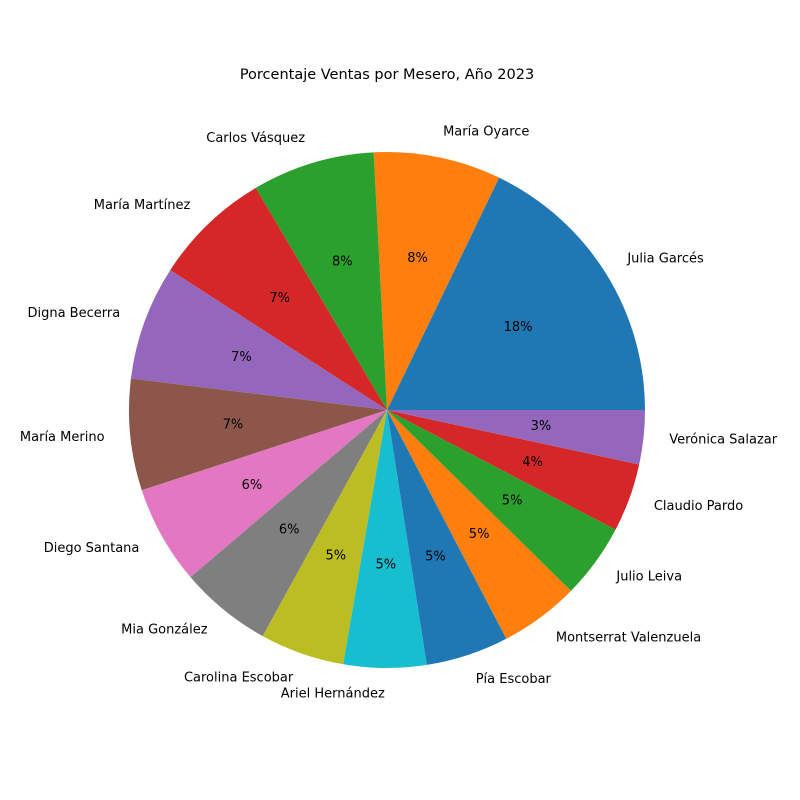 The width and height of the screenshot is (800, 800). What do you see at coordinates (241, 357) in the screenshot?
I see `pct-label-digna-becerra: 7%` at bounding box center [241, 357].